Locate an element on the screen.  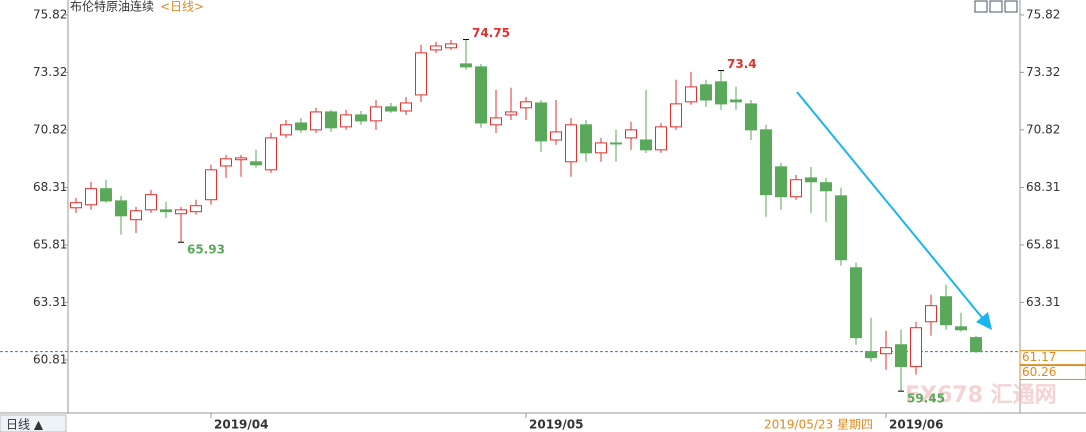
toolbar is located at coordinates (996, 6).